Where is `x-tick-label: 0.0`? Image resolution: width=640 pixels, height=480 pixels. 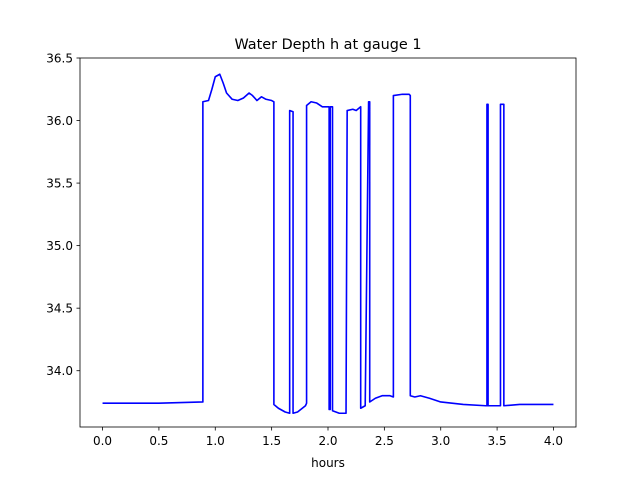
x-tick-label: 0.0 is located at coordinates (102, 441).